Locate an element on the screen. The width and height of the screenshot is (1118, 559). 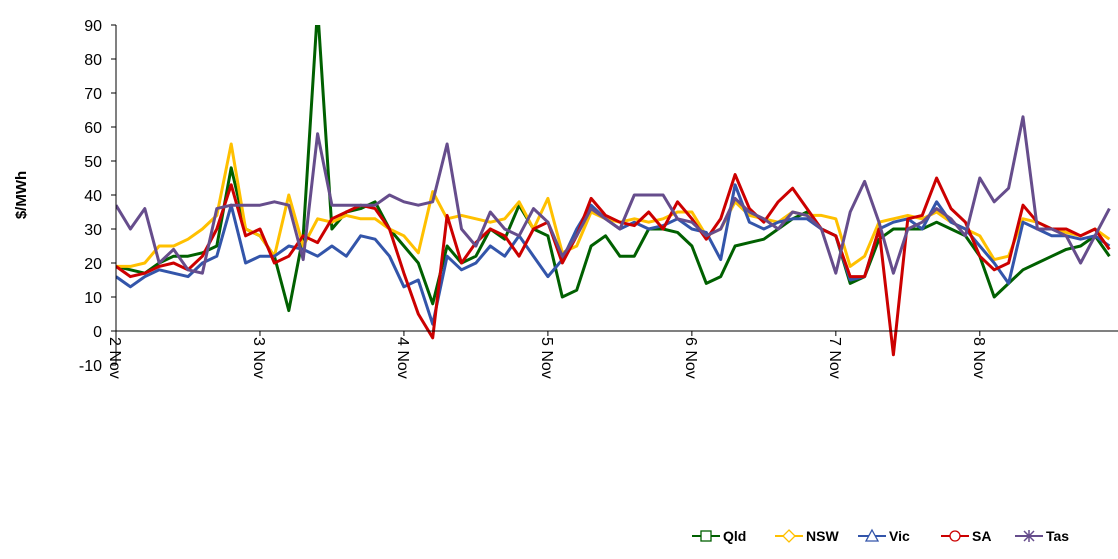
y-tick-label: 20 is located at coordinates (93, 264).